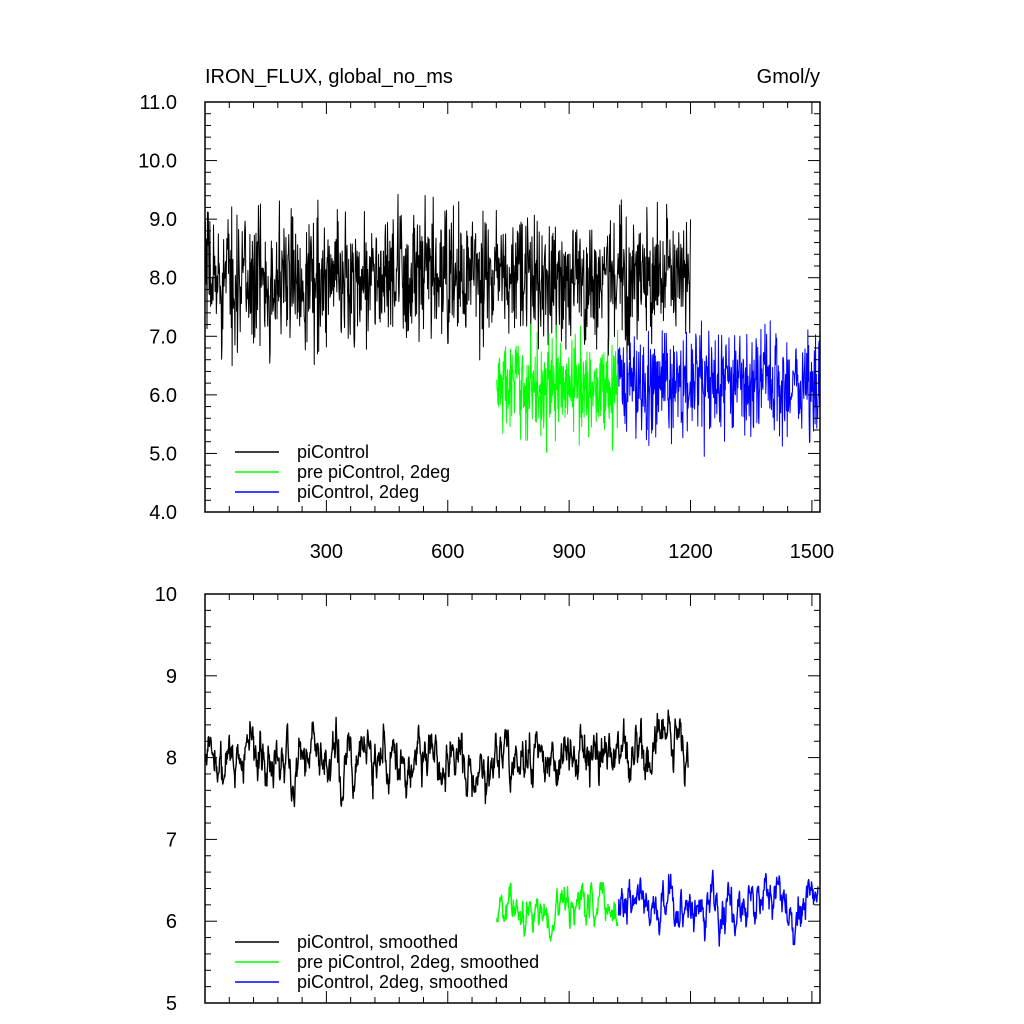  Describe the element at coordinates (358, 492) in the screenshot. I see `legend-label: piControl, 2deg` at that location.